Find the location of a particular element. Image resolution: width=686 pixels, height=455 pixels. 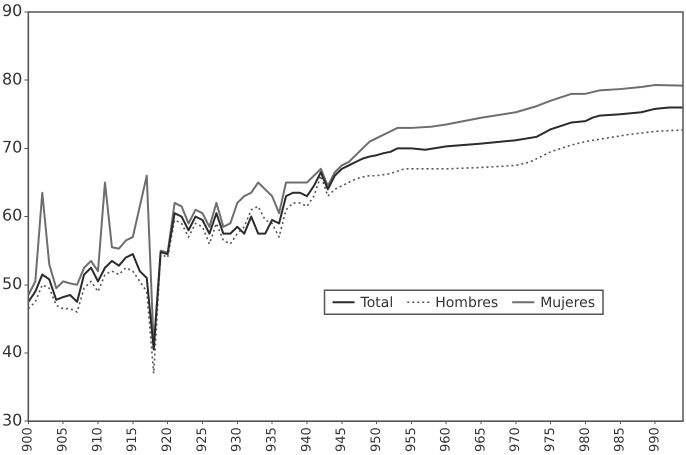

x-tick-label: 945 is located at coordinates (342, 439).